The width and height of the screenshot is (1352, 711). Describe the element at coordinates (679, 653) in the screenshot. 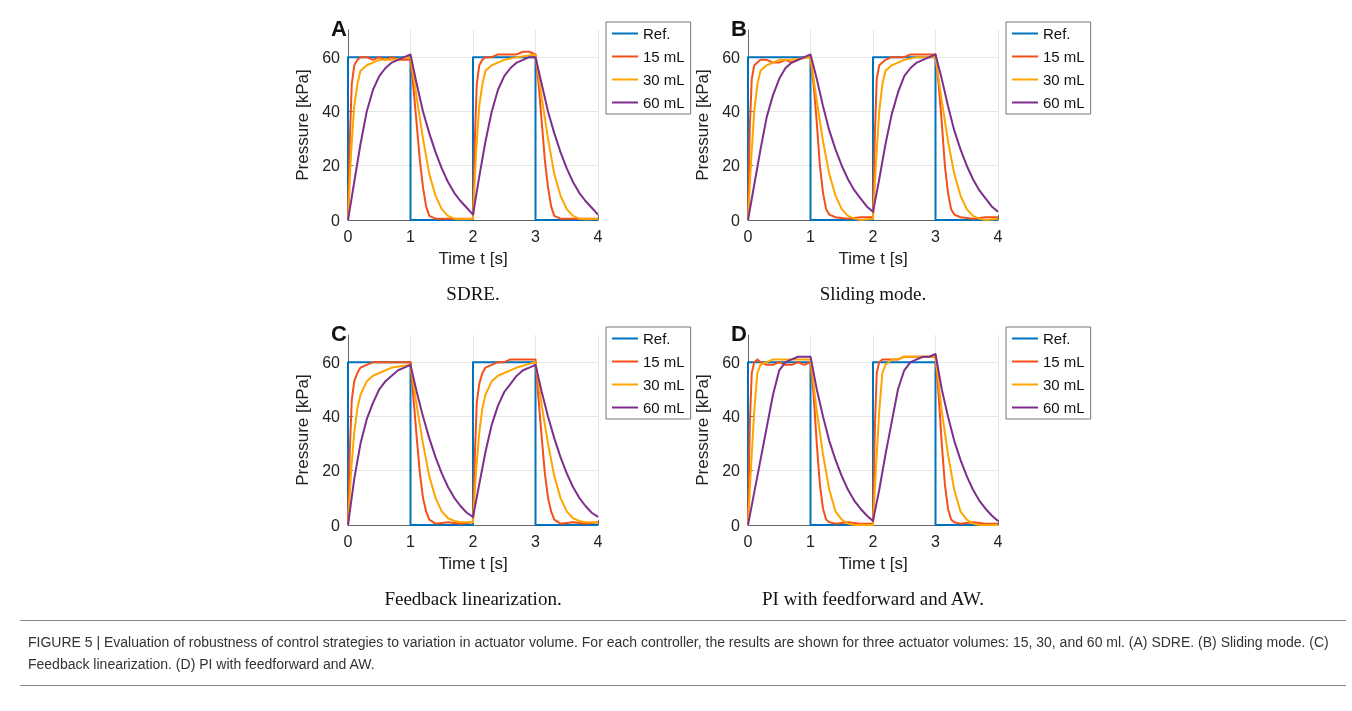

I see `caption: FIGURE 5 | Evaluation of robustness of control strategies to variation in actuator volume. For each controller, the results are shown for three actuator volumes: 15, 30, and 60 ml. (A) SDRE. (B) Sliding mode. (C) Feedback linearization. (D) PI with feedforward and AW.` at that location.